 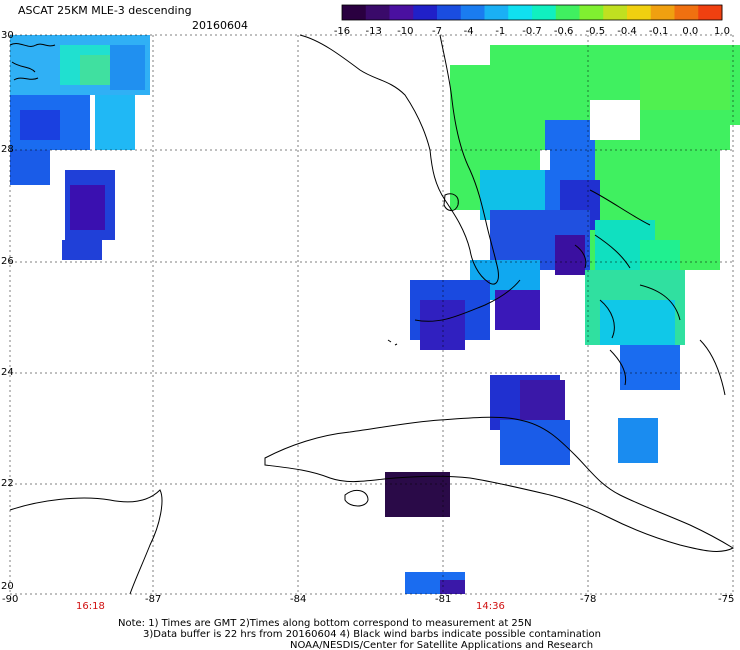 I want to click on colorbar-label: 0.0, so click(x=690, y=31).